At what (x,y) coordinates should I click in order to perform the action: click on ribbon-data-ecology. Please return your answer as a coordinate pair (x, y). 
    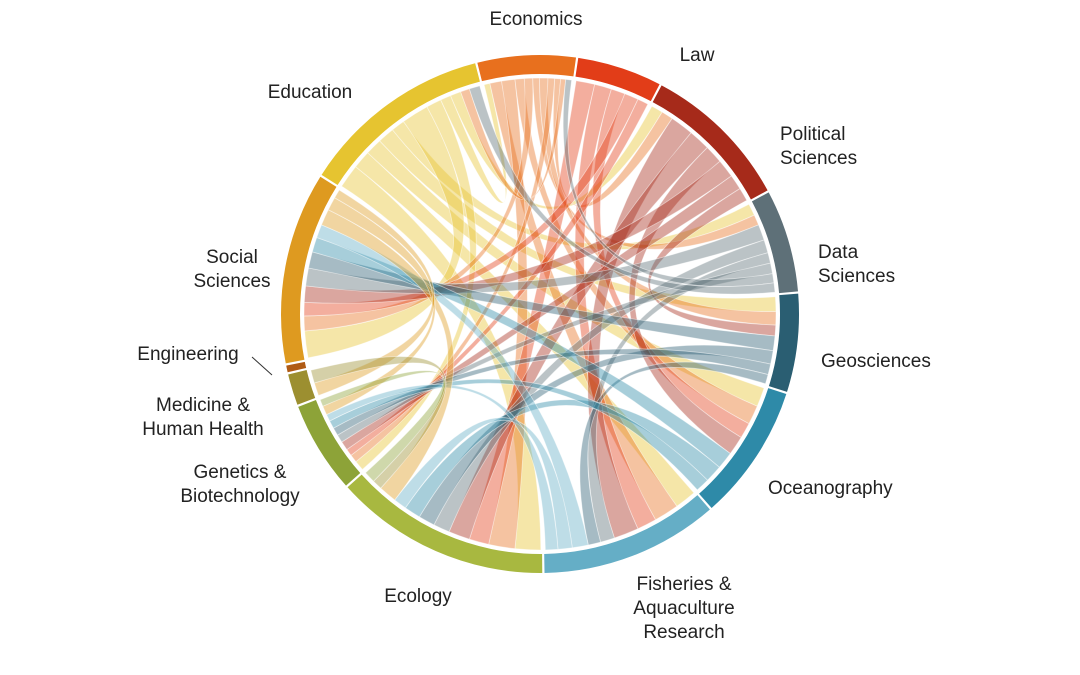
    Looking at the image, I should click on (601, 386).